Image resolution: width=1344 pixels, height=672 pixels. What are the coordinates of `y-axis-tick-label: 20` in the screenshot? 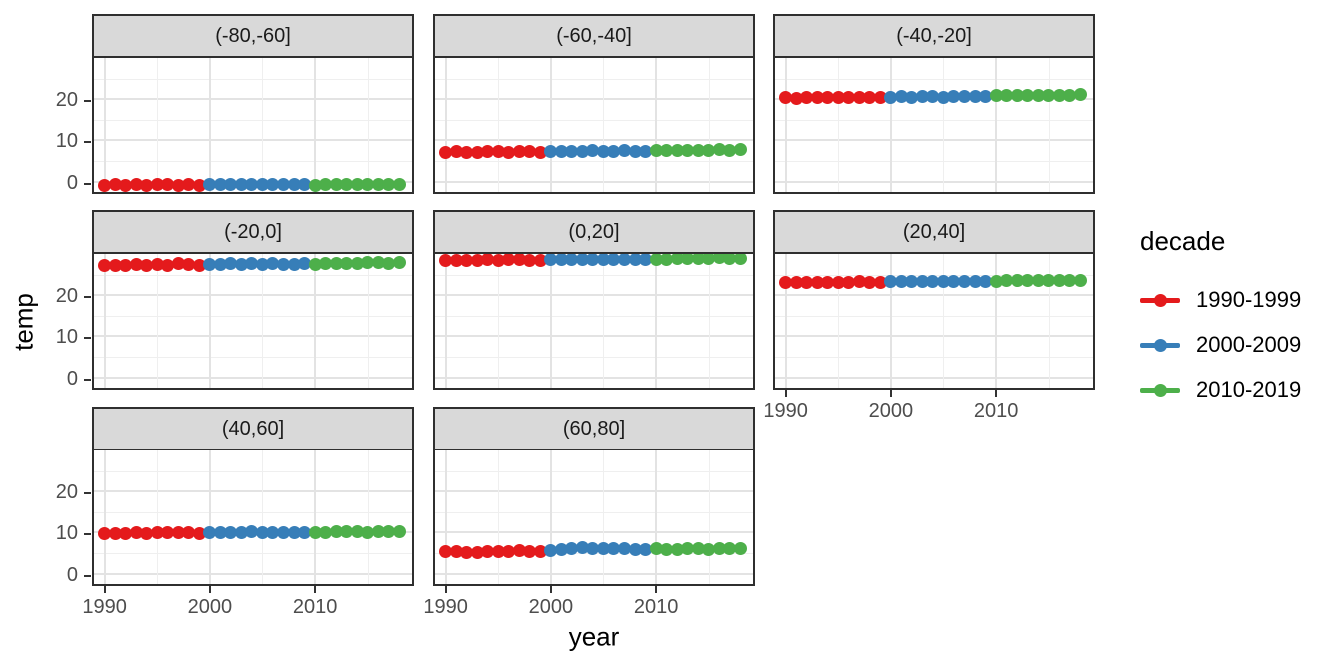 It's located at (66, 492).